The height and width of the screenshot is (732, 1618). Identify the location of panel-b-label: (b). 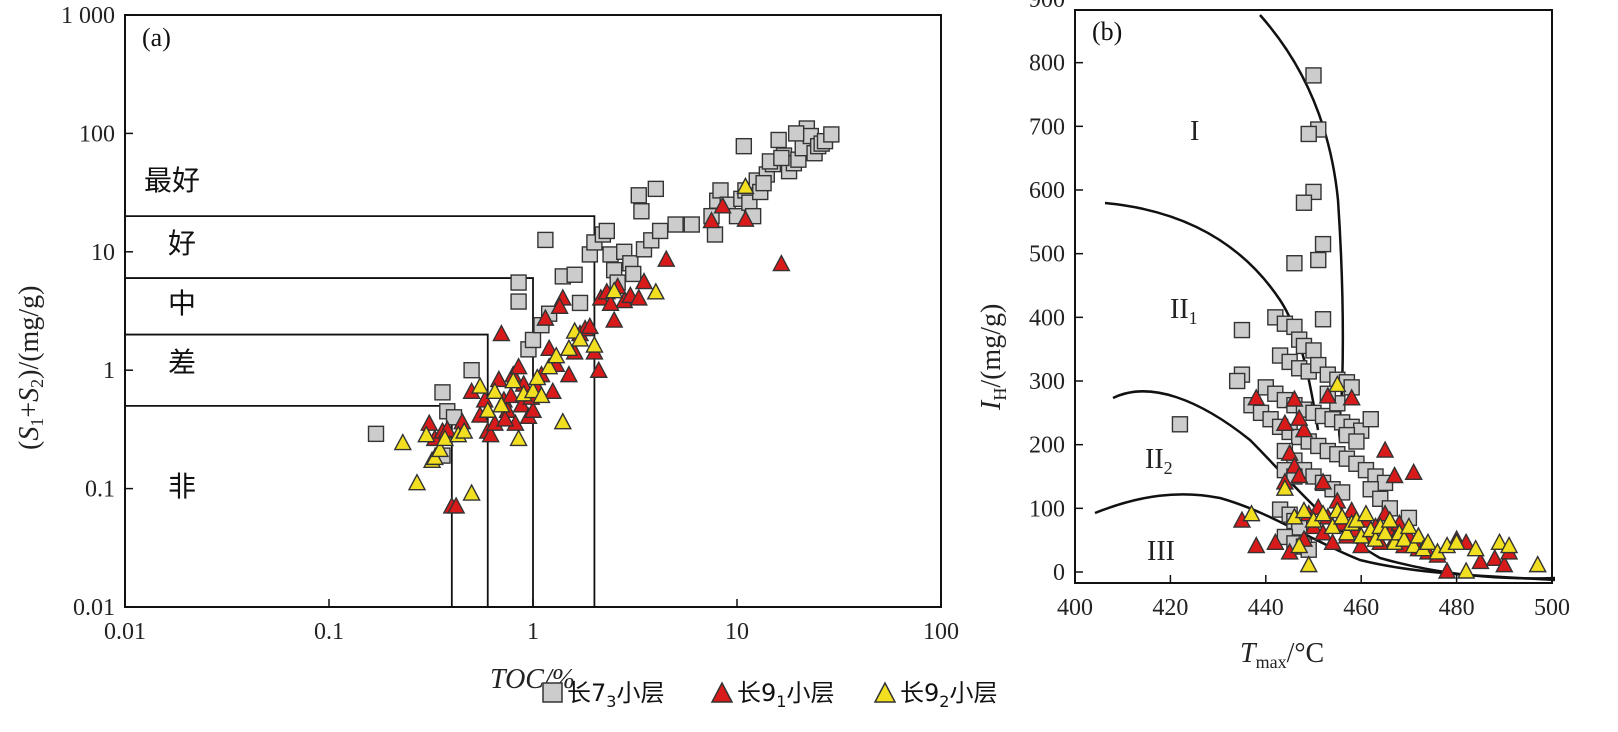
(1107, 31).